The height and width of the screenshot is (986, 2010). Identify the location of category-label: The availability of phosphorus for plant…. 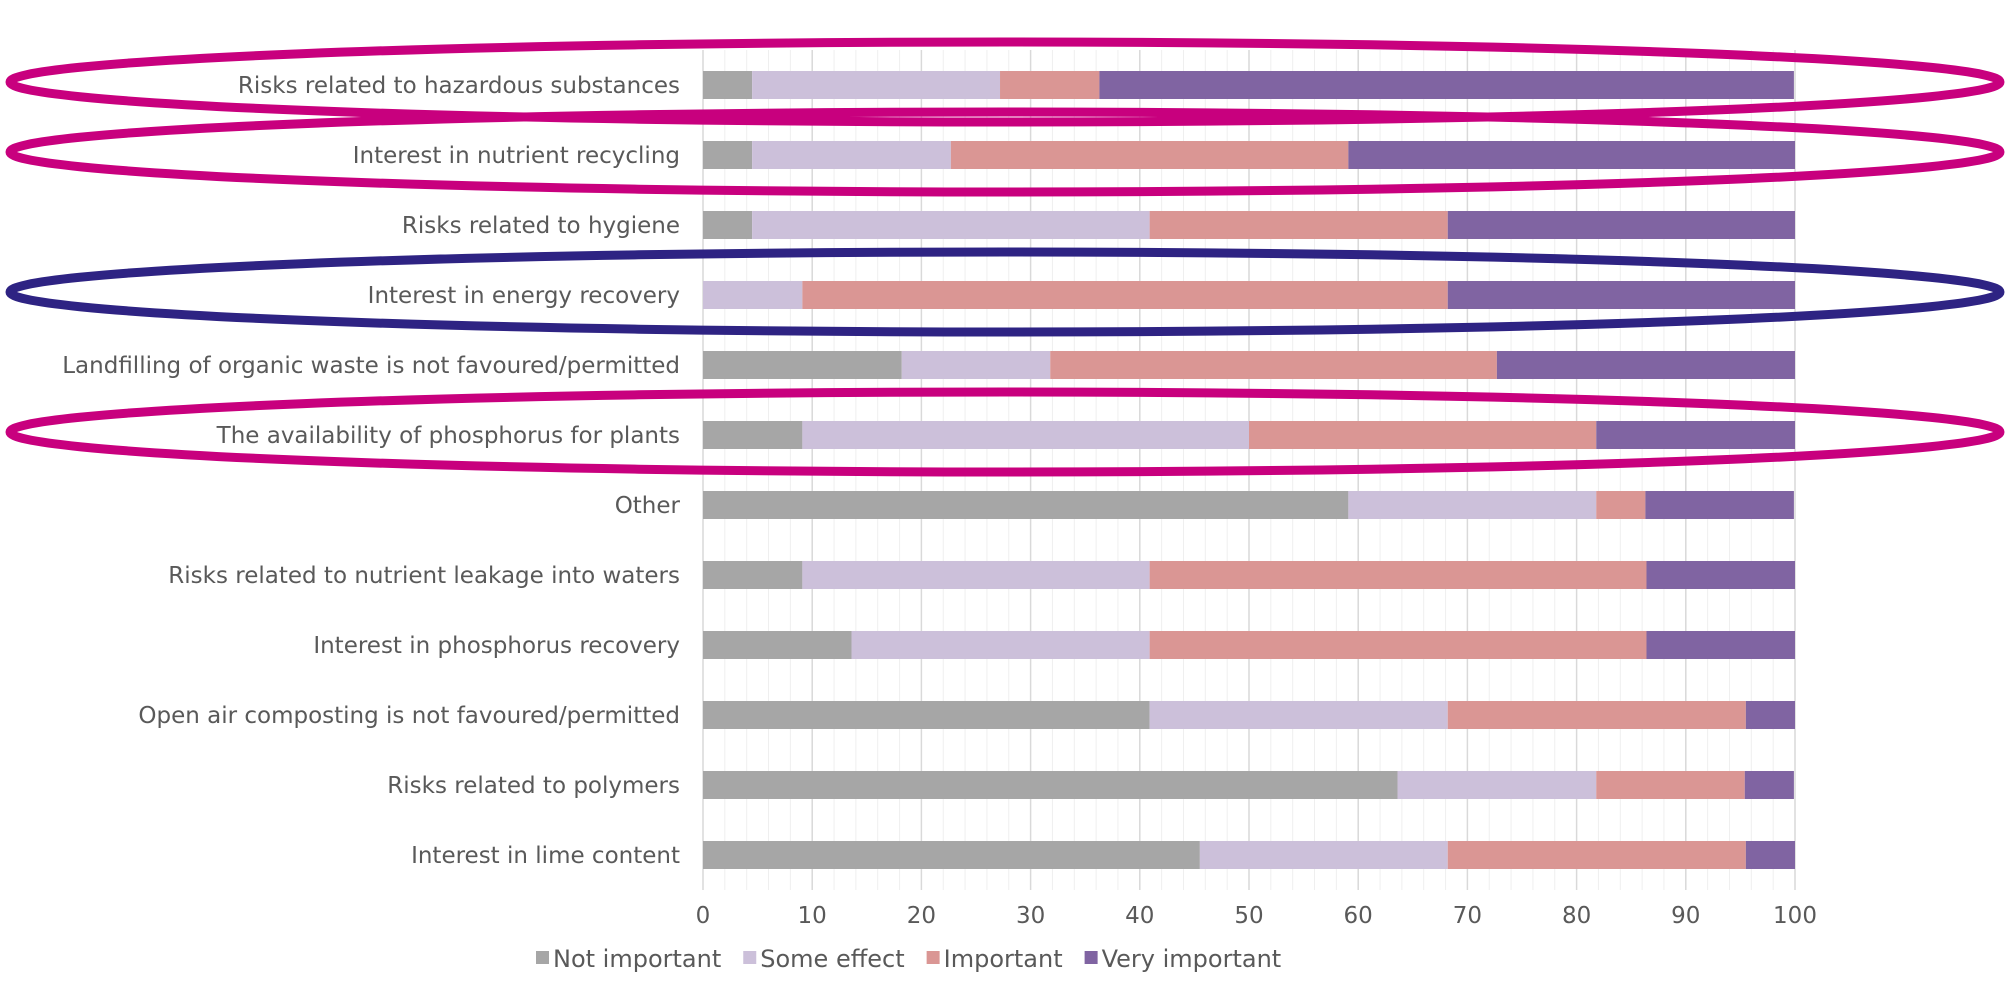
(448, 436).